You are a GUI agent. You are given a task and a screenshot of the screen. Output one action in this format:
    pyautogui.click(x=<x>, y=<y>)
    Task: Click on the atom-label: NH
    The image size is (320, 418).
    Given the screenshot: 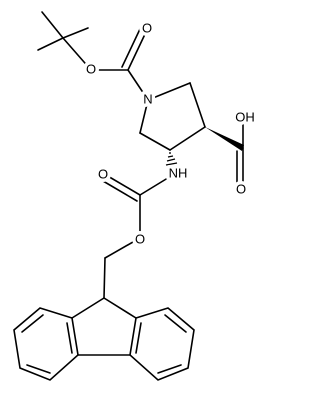 What is the action you would take?
    pyautogui.click(x=178, y=172)
    